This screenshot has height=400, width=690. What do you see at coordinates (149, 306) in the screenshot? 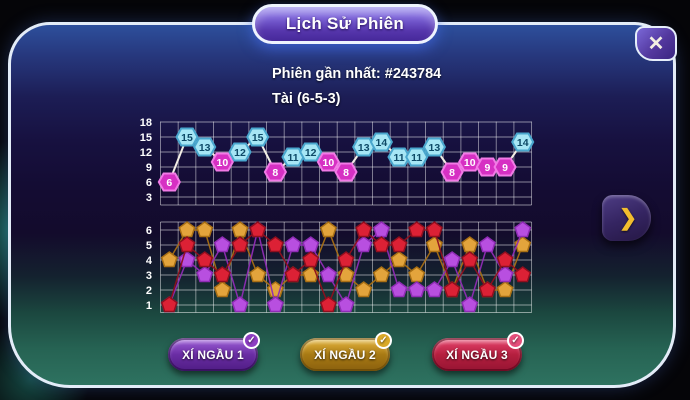
I see `y-tick-label: 1` at bounding box center [149, 306].